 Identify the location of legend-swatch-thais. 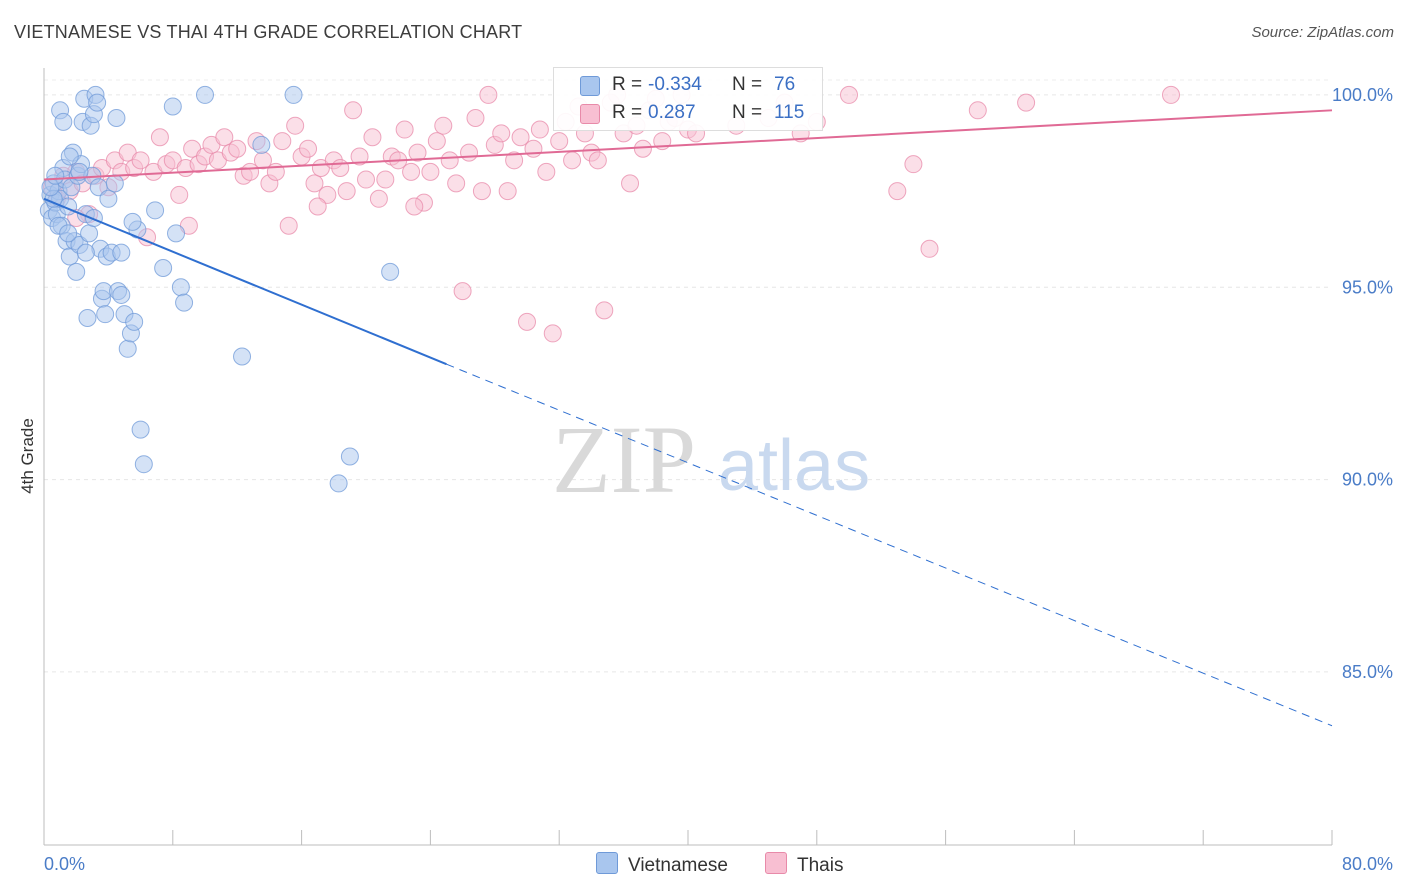
(590, 114).